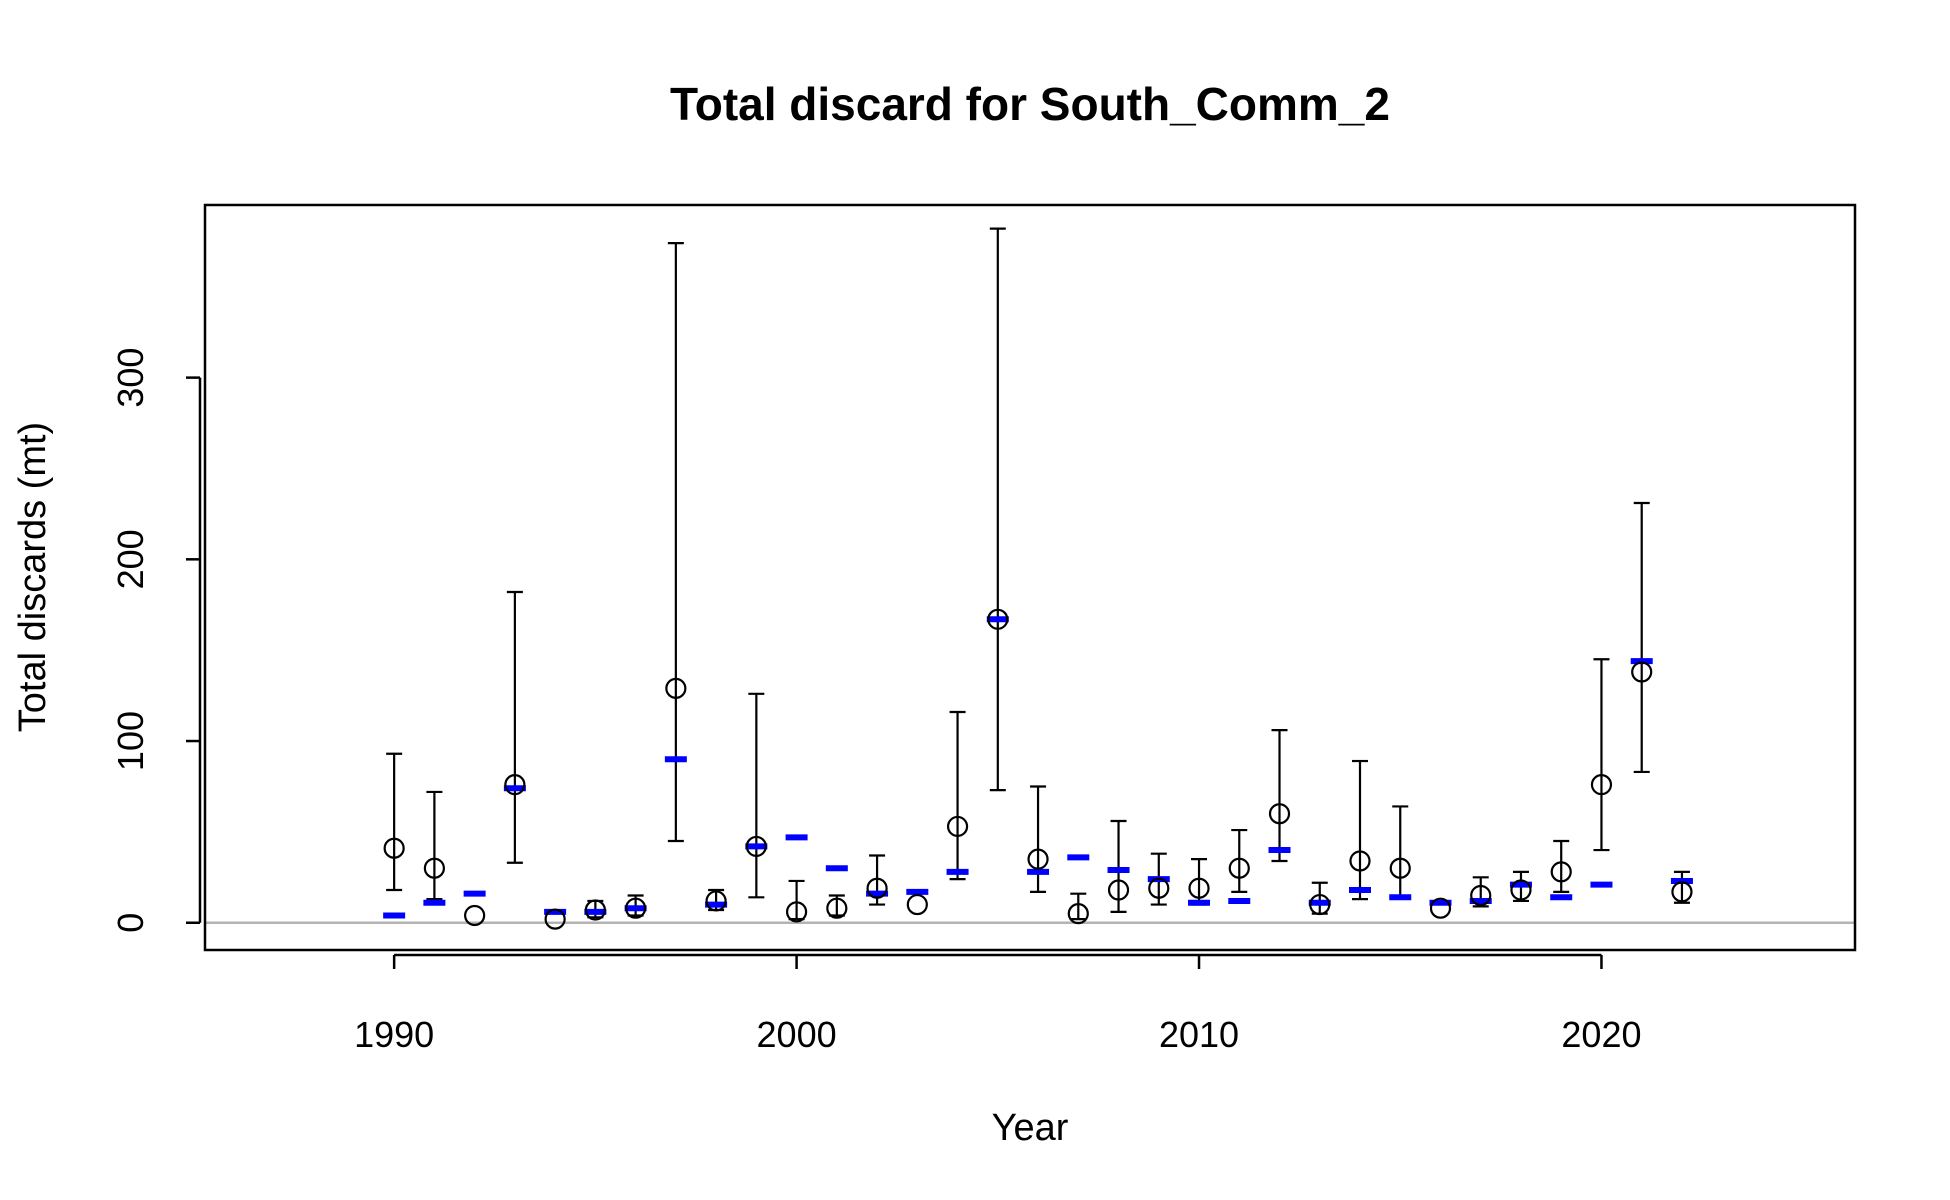  Describe the element at coordinates (1030, 104) in the screenshot. I see `chart-title: Total discard for South_Comm_2` at that location.